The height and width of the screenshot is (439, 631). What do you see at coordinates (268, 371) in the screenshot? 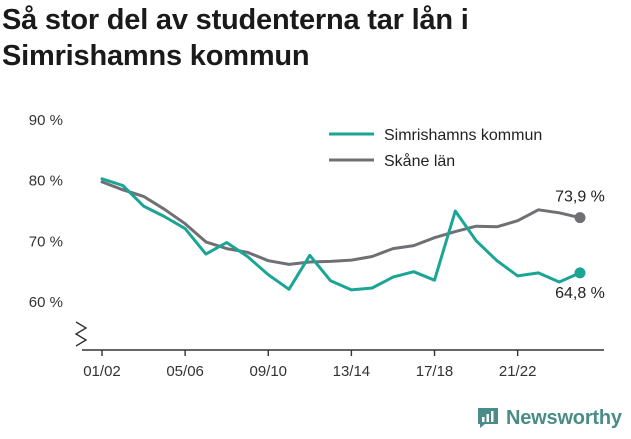
I see `x-tick-label: 09/10` at bounding box center [268, 371].